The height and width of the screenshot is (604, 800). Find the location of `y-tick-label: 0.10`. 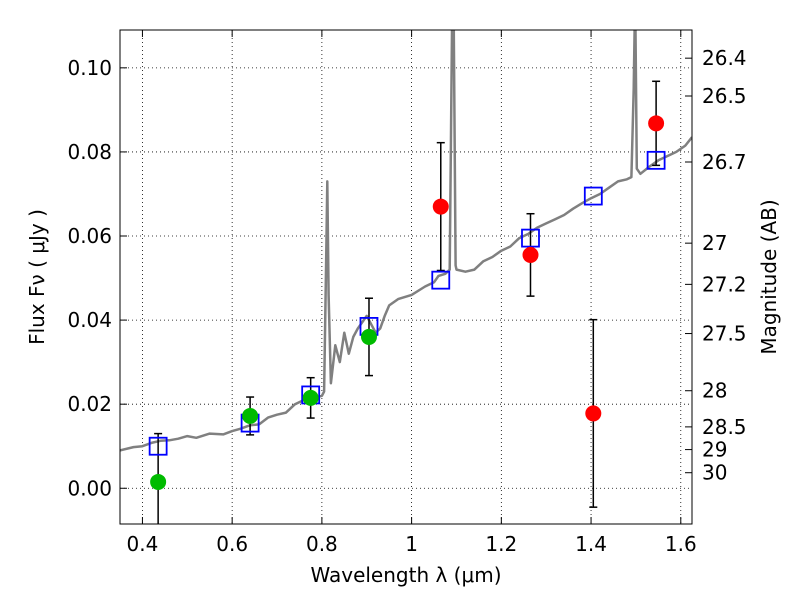

y-tick-label: 0.10 is located at coordinates (89, 68).